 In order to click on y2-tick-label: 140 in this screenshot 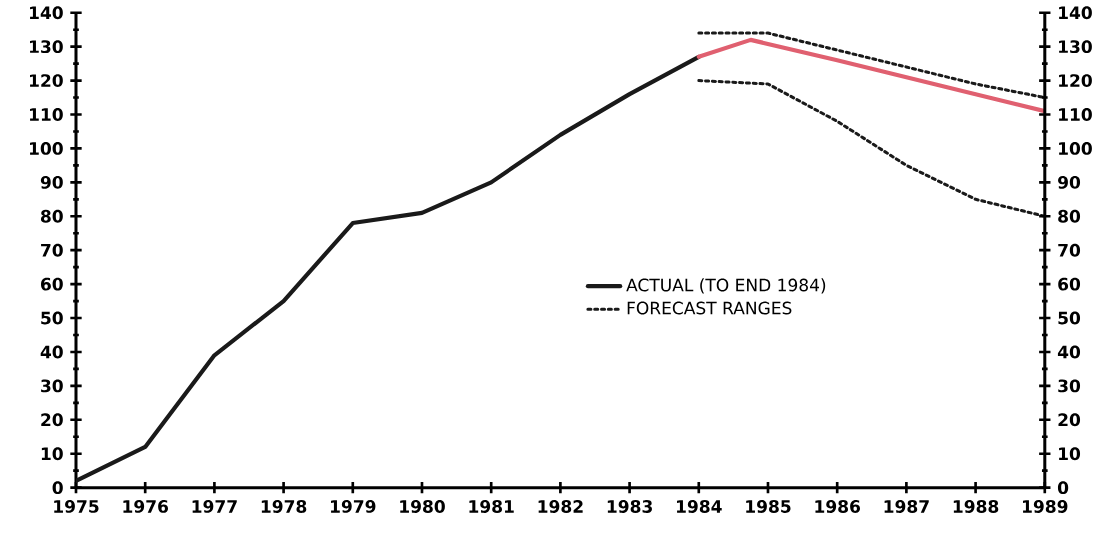, I will do `click(1075, 13)`.